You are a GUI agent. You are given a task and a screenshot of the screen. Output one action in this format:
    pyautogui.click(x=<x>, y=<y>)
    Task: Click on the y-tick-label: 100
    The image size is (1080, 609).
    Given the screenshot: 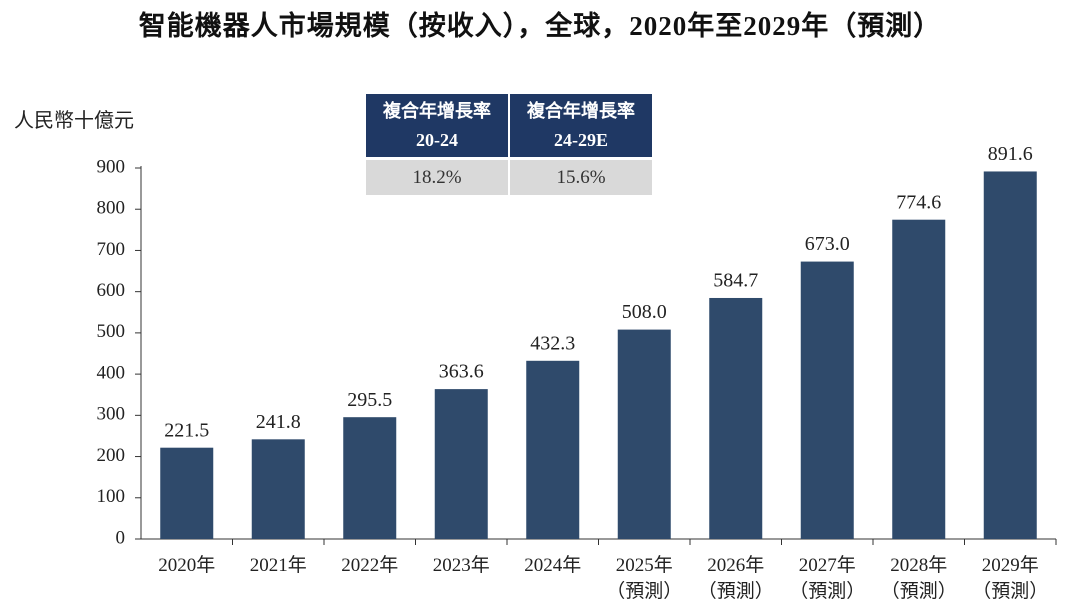 What is the action you would take?
    pyautogui.click(x=111, y=496)
    